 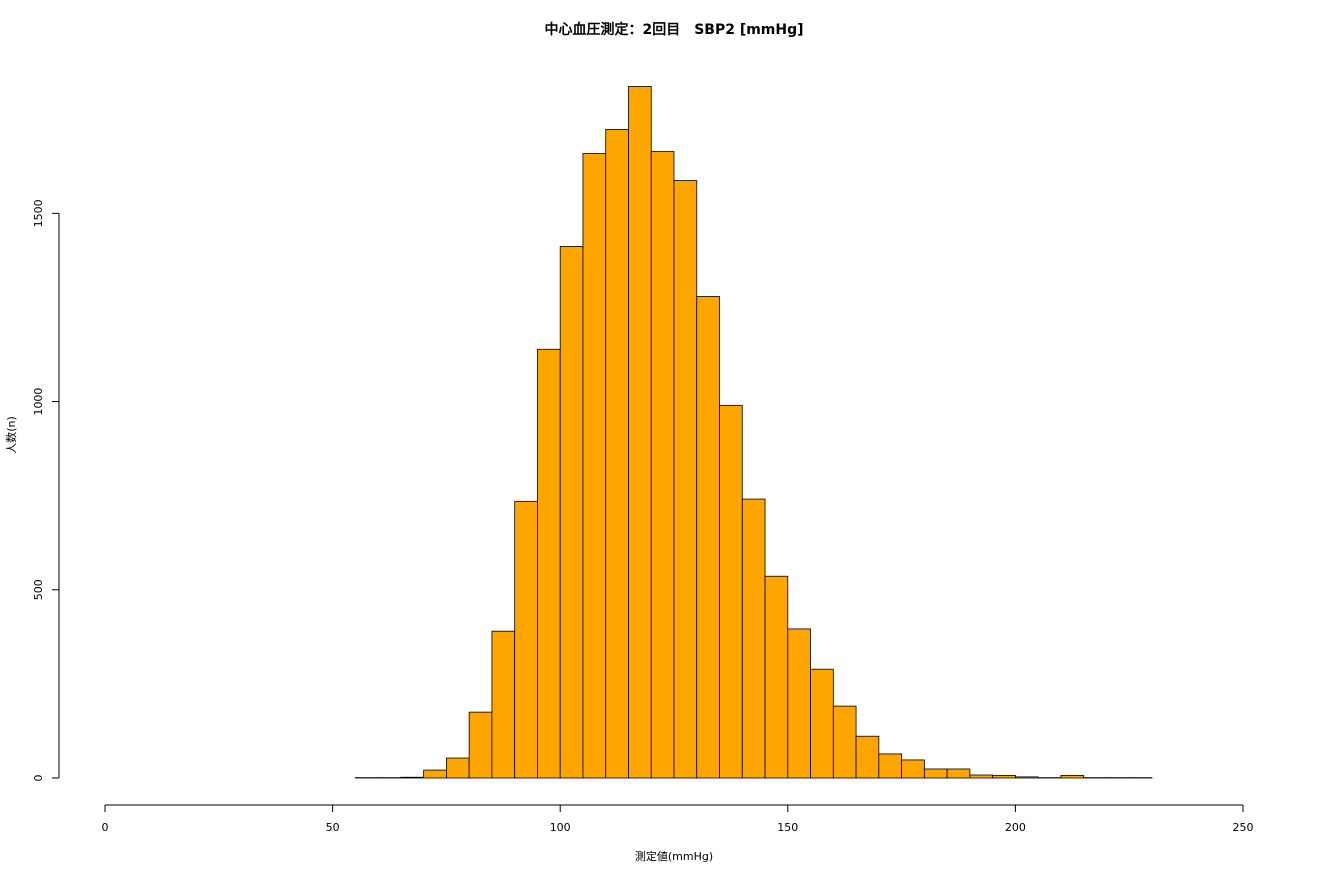 I want to click on x-tick-label: 250, so click(x=1243, y=827).